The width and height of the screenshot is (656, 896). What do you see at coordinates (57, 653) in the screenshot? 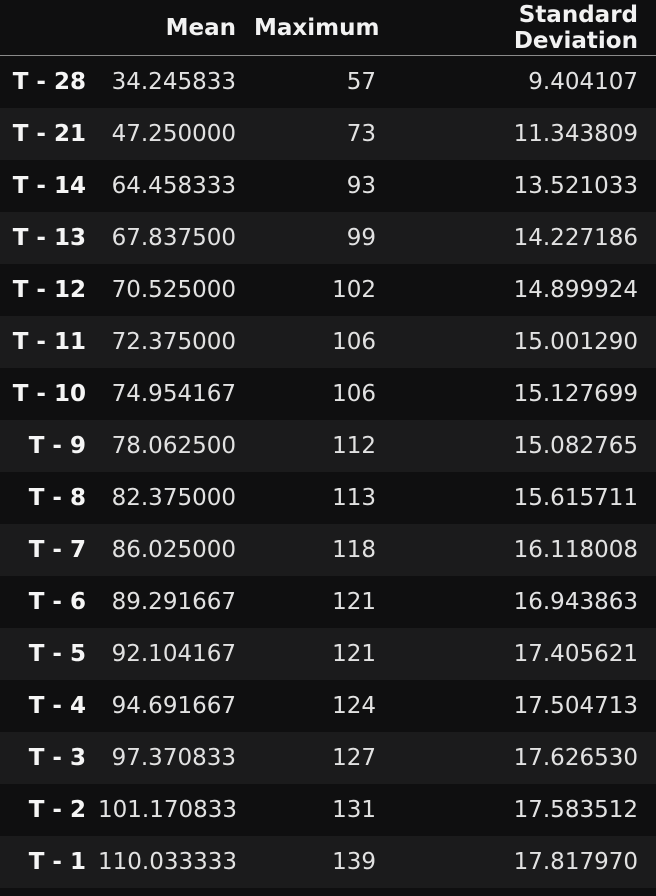
I see `row-label: T - 5` at bounding box center [57, 653].